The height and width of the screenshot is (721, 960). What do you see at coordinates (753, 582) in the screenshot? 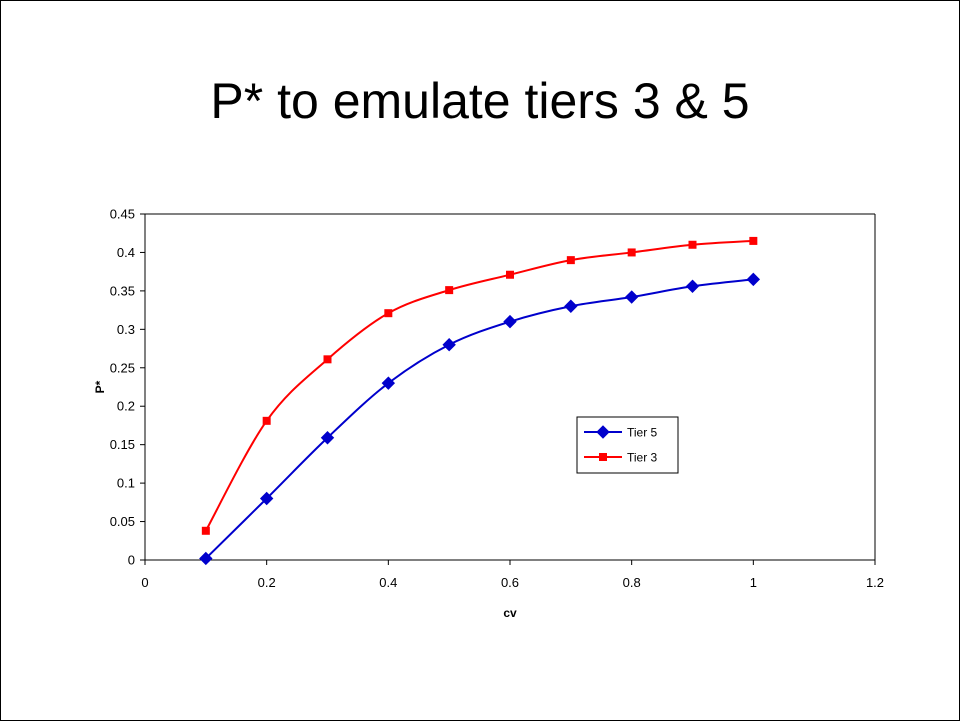
I see `x-tick-label: 1` at bounding box center [753, 582].